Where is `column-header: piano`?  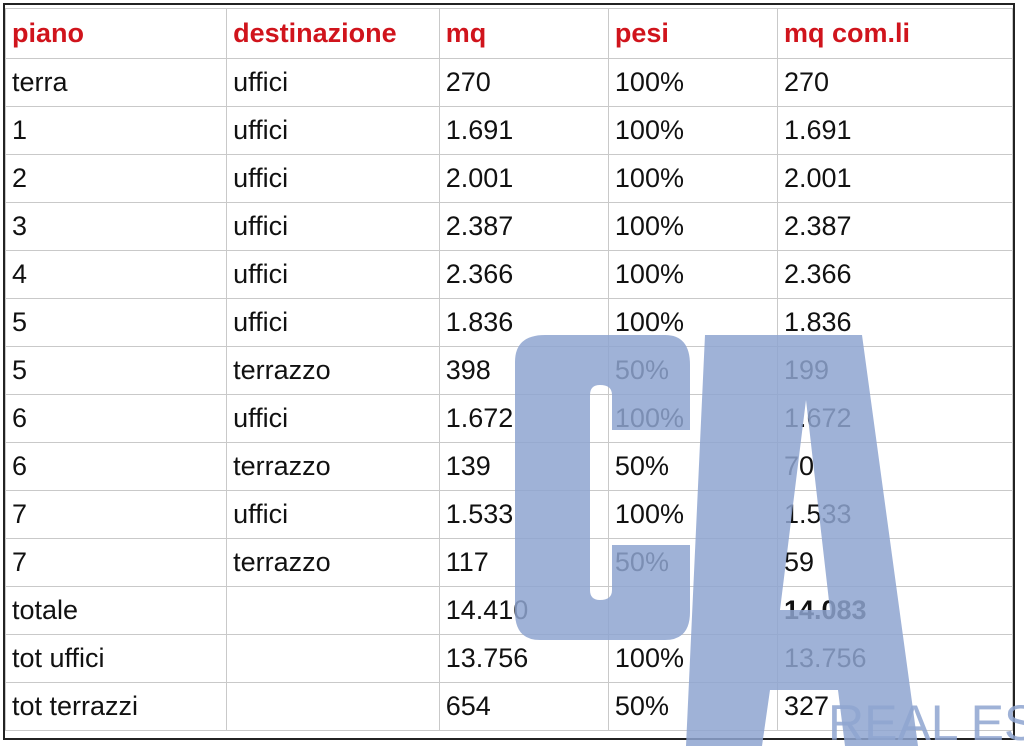
column-header: piano is located at coordinates (116, 33).